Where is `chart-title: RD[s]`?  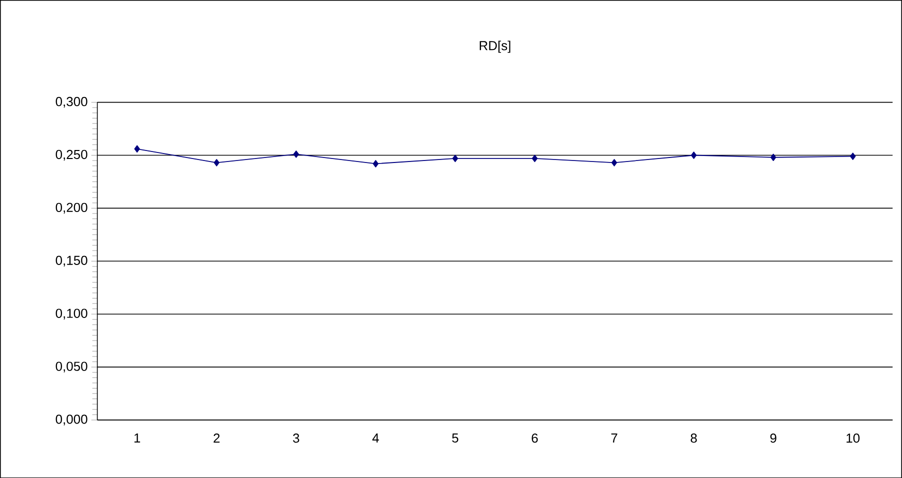
chart-title: RD[s] is located at coordinates (495, 46).